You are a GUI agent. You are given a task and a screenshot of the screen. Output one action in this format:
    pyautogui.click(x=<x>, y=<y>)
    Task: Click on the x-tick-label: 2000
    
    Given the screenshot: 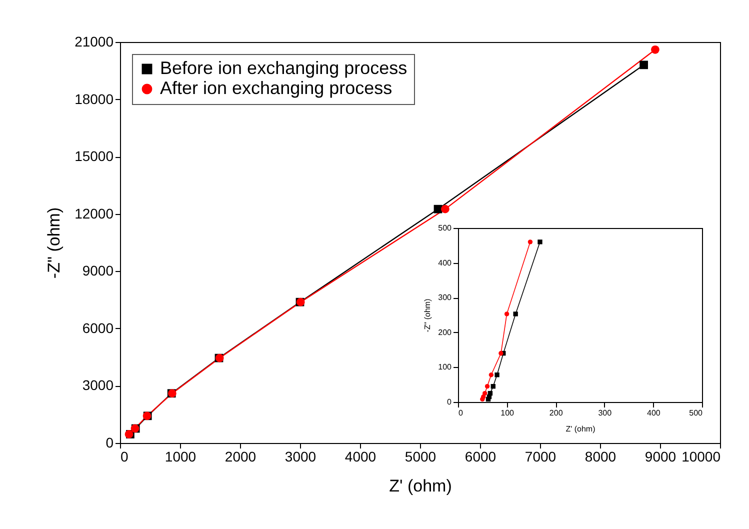 What is the action you would take?
    pyautogui.click(x=240, y=456)
    